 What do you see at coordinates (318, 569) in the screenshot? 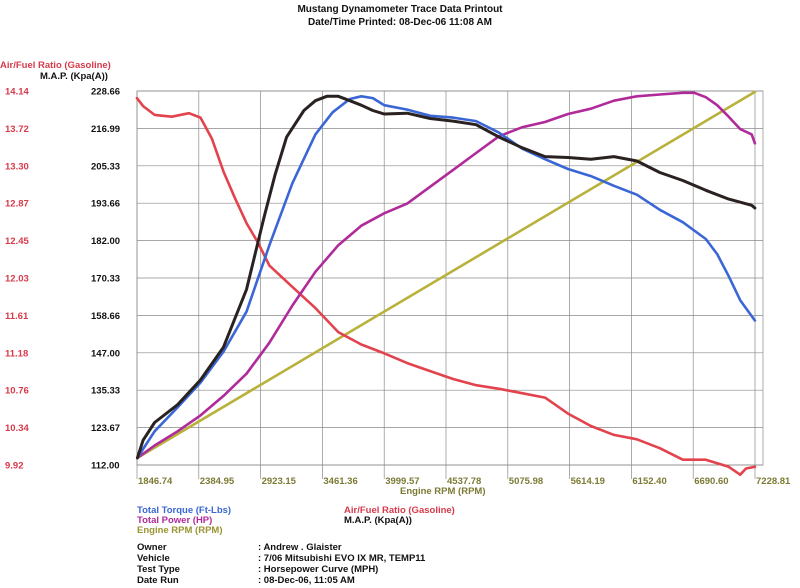
I see `test-type-value: : Horsepower Curve (MPH)` at bounding box center [318, 569].